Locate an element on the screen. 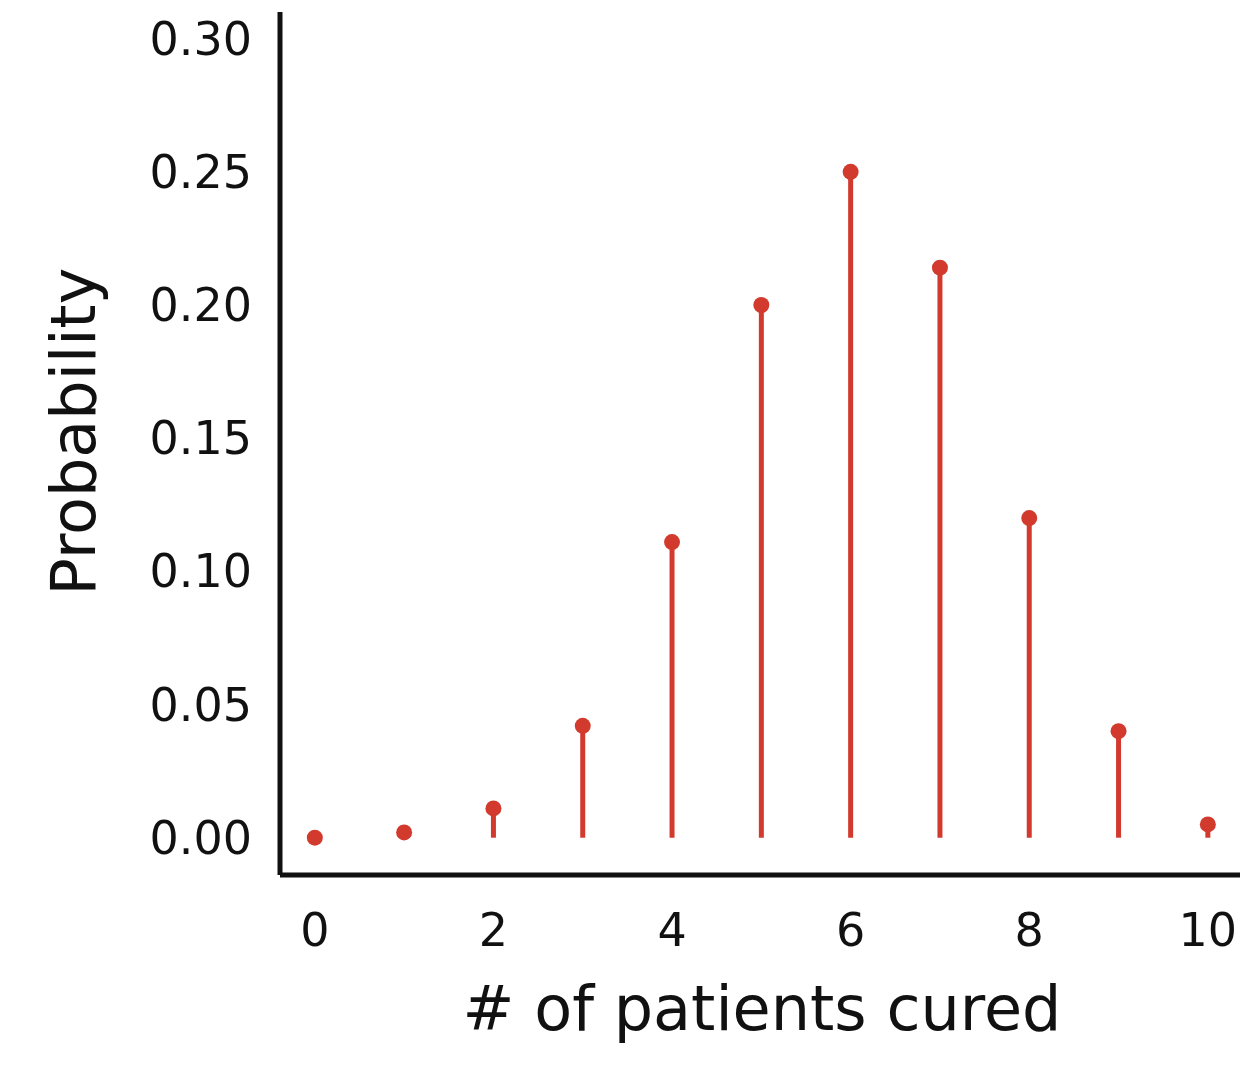 The height and width of the screenshot is (1071, 1240). x-tick-label: 0 is located at coordinates (315, 930).